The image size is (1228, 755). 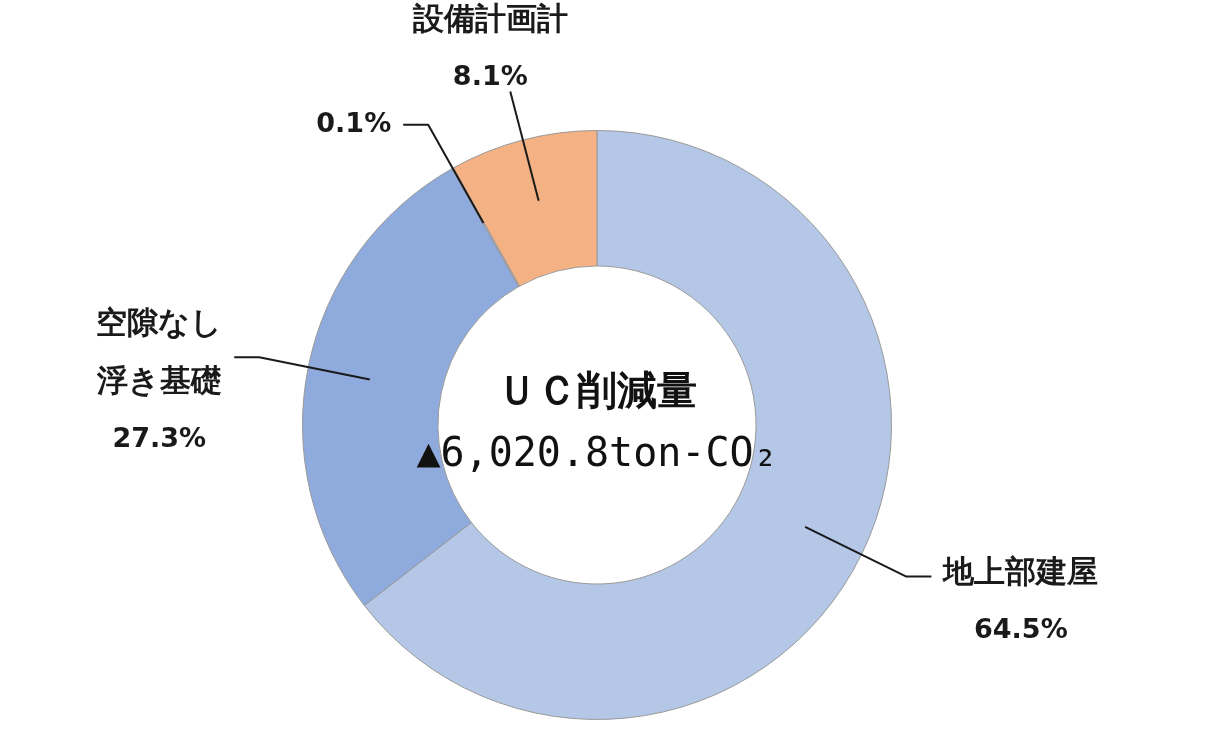 I want to click on text: ＵＣ削減量, so click(x=597, y=390).